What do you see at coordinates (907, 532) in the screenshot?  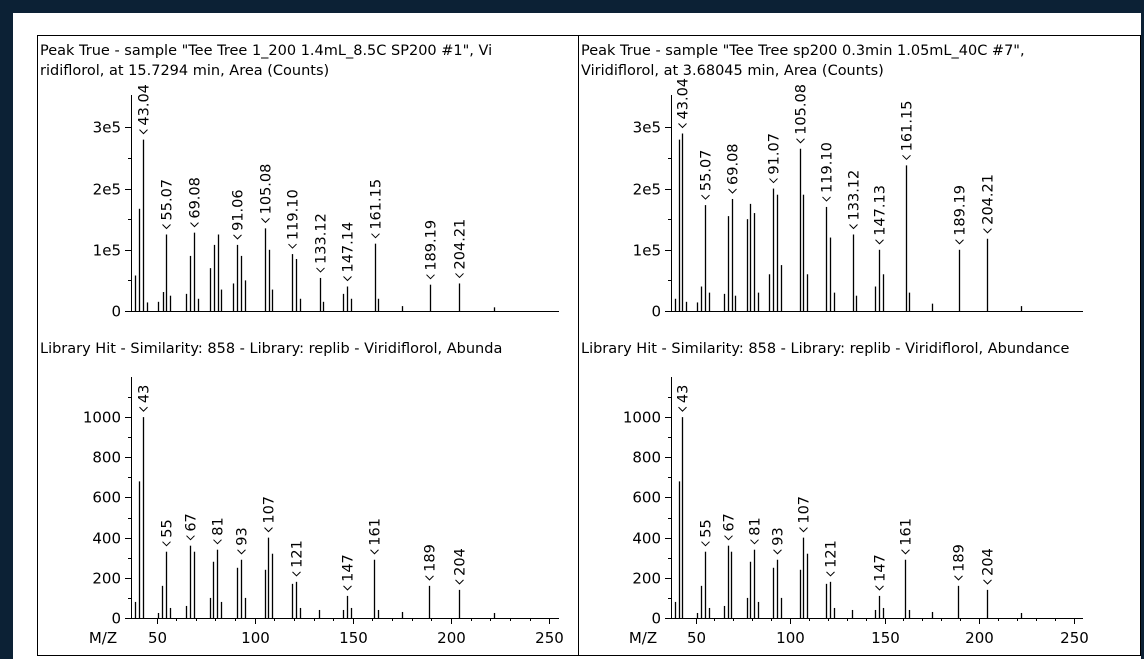 I see `peak-label: 161` at bounding box center [907, 532].